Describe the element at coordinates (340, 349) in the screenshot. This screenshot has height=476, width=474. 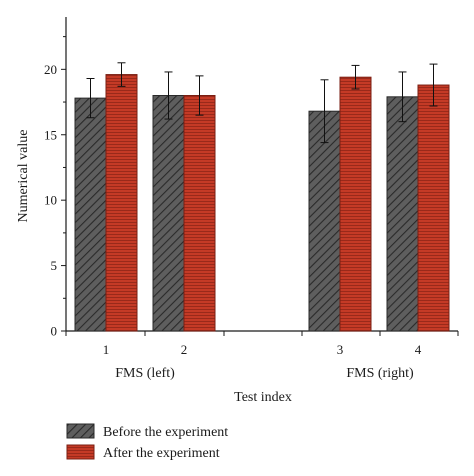
I see `x-tick-label: 3` at that location.